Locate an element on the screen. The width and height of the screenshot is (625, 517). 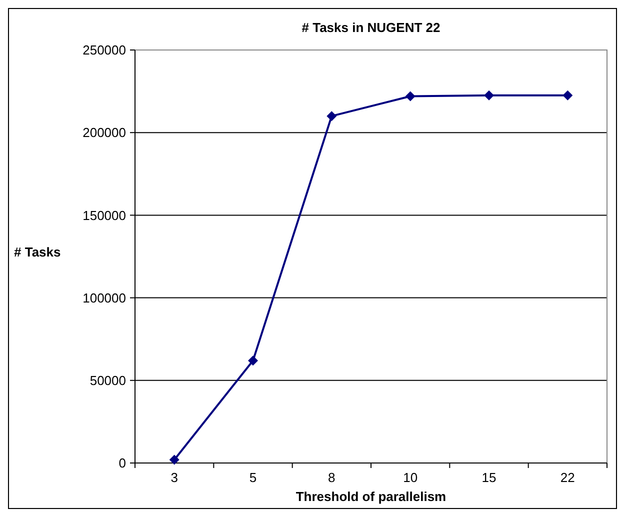
chart-title: # Tasks in NUGENT 22 is located at coordinates (371, 27).